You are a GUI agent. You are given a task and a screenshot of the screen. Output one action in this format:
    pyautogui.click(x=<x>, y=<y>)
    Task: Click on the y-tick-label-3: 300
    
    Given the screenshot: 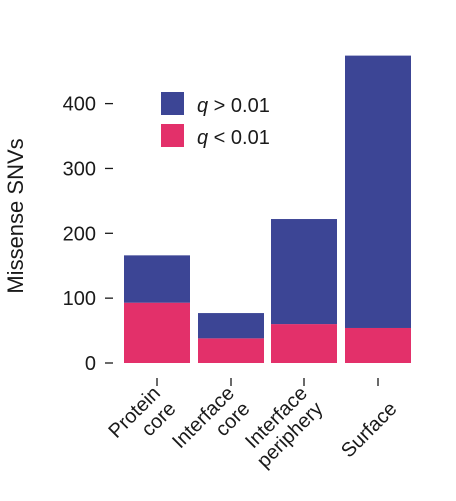 What is the action you would take?
    pyautogui.click(x=79, y=169)
    